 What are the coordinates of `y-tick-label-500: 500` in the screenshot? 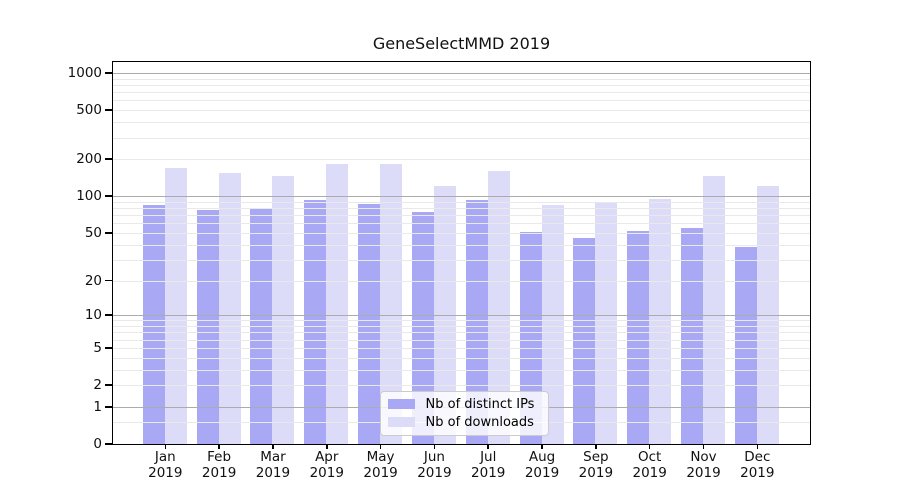 It's located at (89, 110).